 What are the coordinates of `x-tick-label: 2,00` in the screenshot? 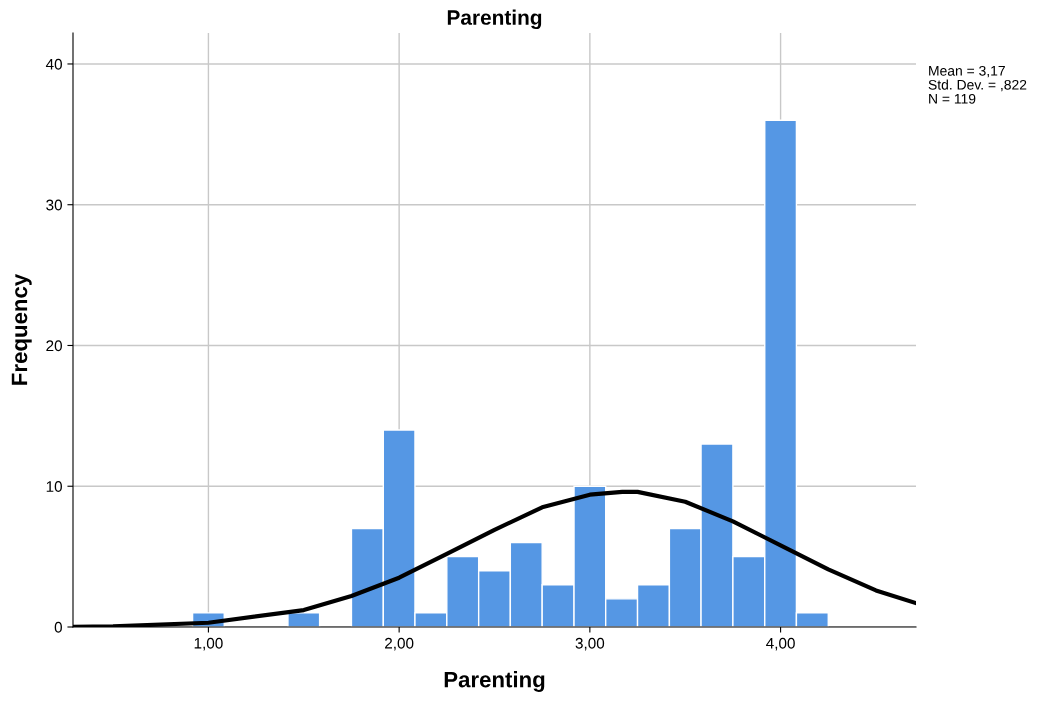 It's located at (399, 644).